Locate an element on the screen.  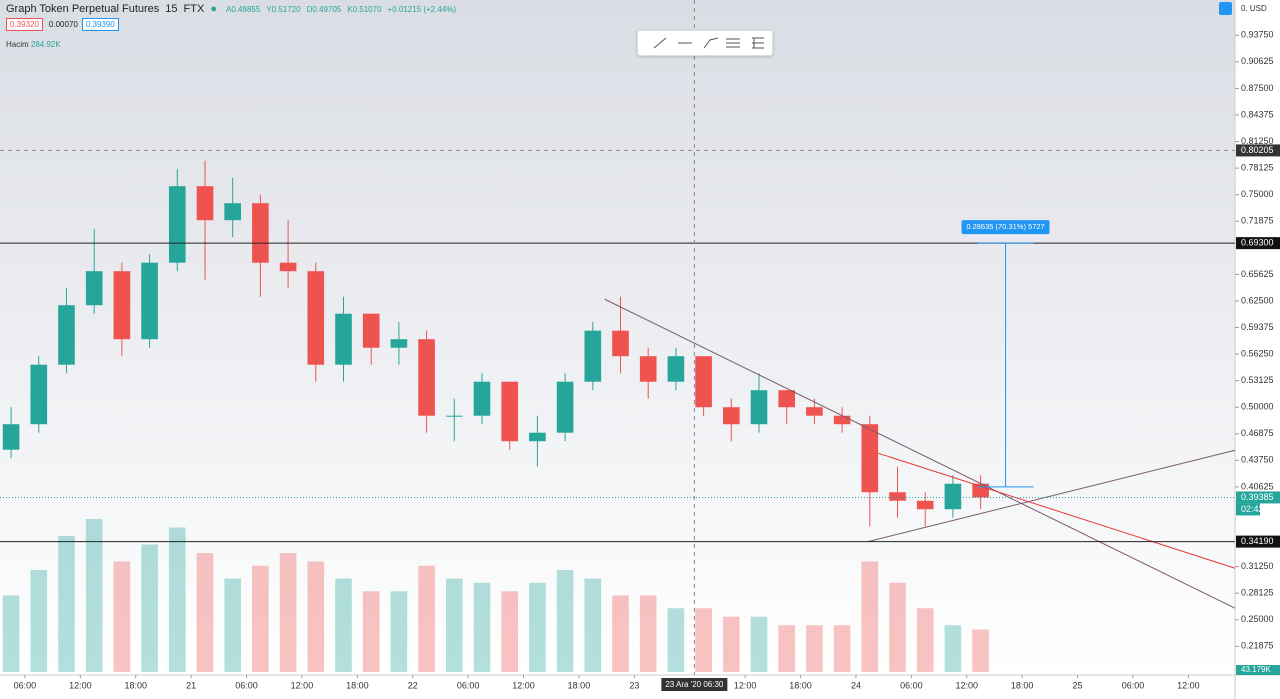
last-volume-label: 43.179K is located at coordinates (1256, 669).